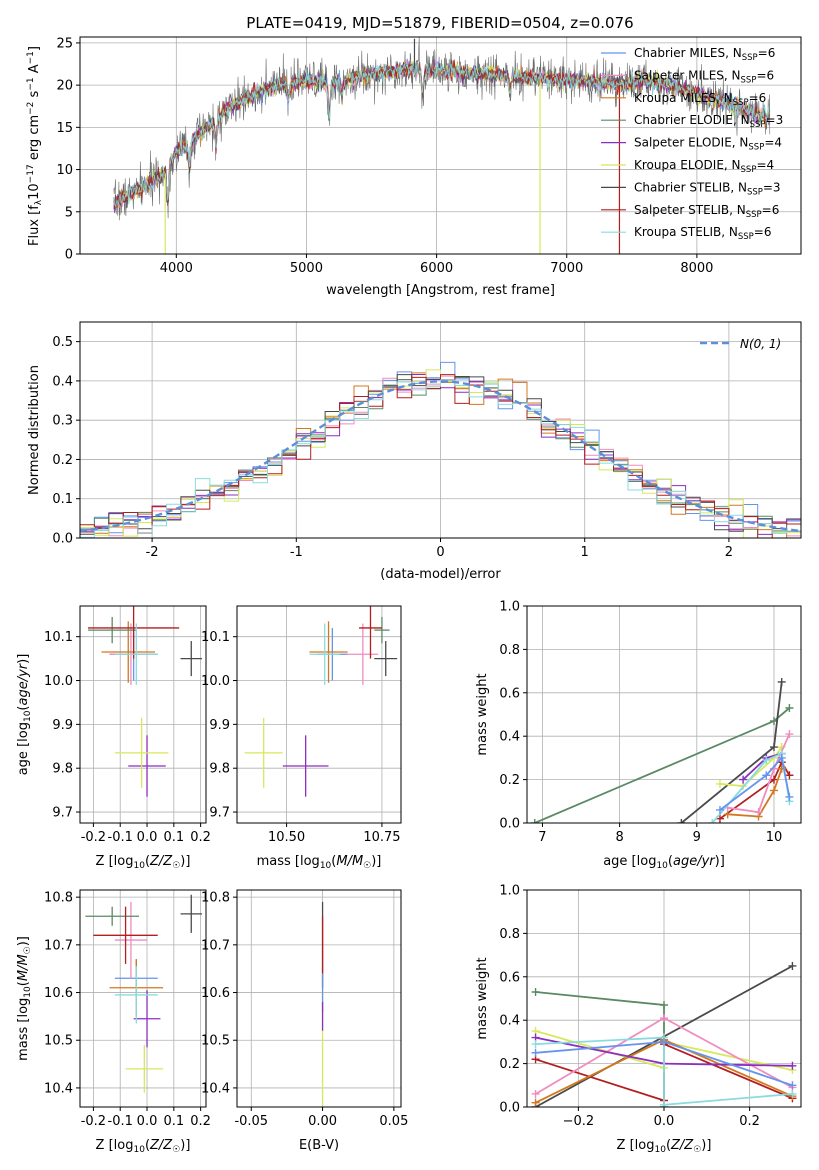 Image resolution: width=819 pixels, height=1170 pixels. What do you see at coordinates (173, 1121) in the screenshot?
I see `x-tick-label: 0.1` at bounding box center [173, 1121].